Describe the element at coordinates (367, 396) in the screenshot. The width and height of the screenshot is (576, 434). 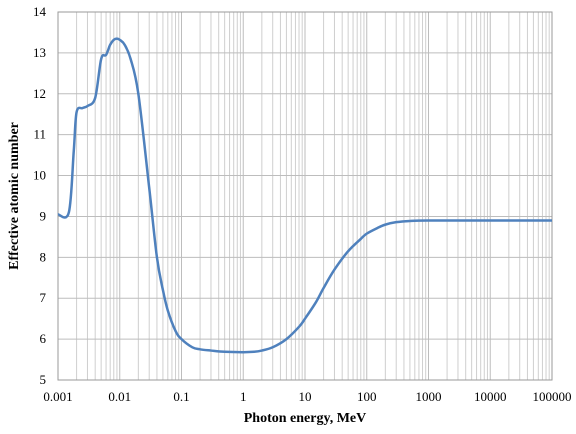
I see `x-tick-label: 100` at that location.